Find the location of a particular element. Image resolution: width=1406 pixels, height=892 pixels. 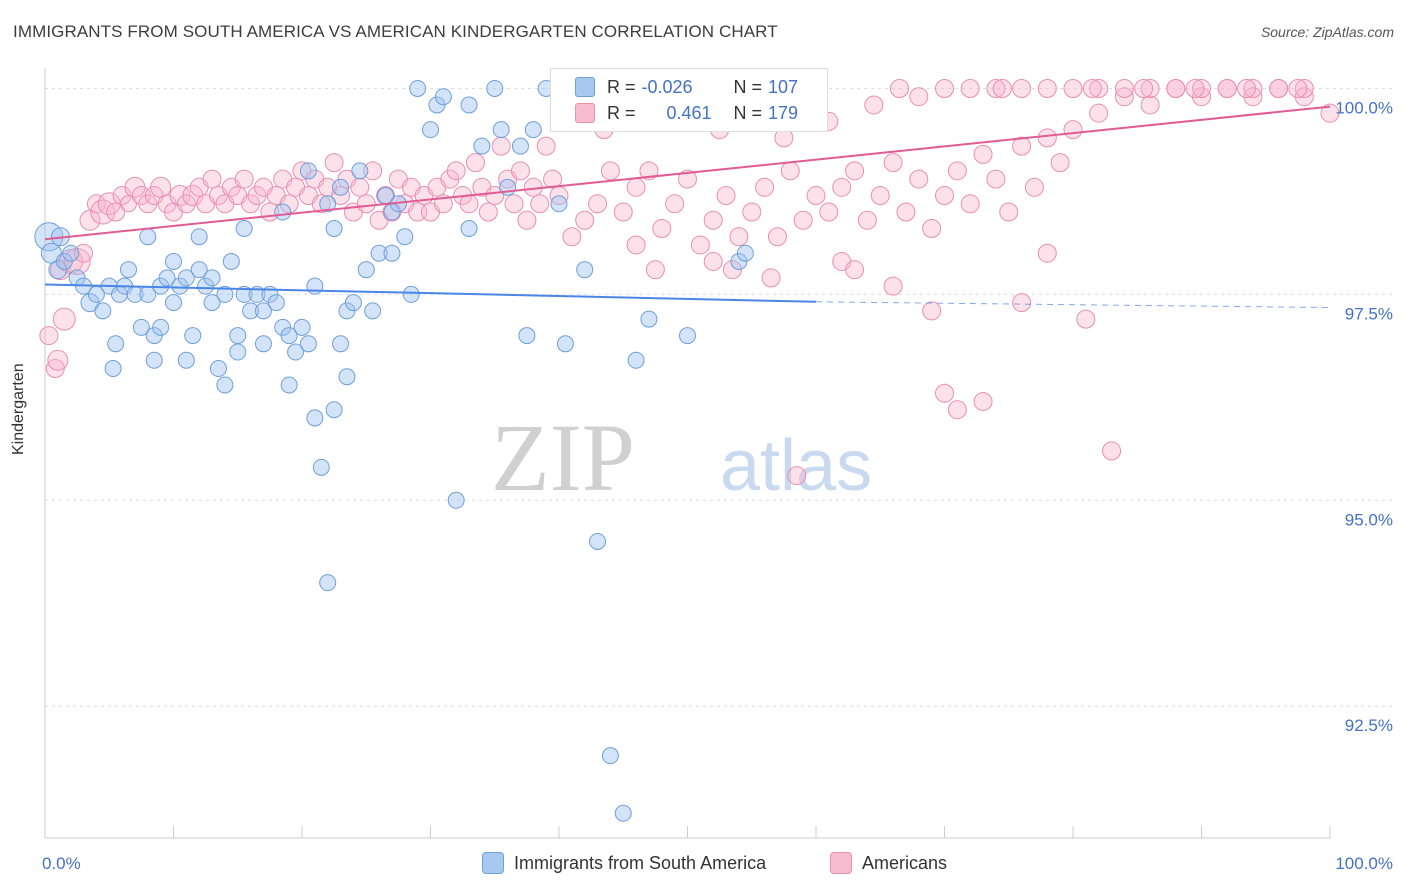

legend-r-label: R = is located at coordinates (621, 86).